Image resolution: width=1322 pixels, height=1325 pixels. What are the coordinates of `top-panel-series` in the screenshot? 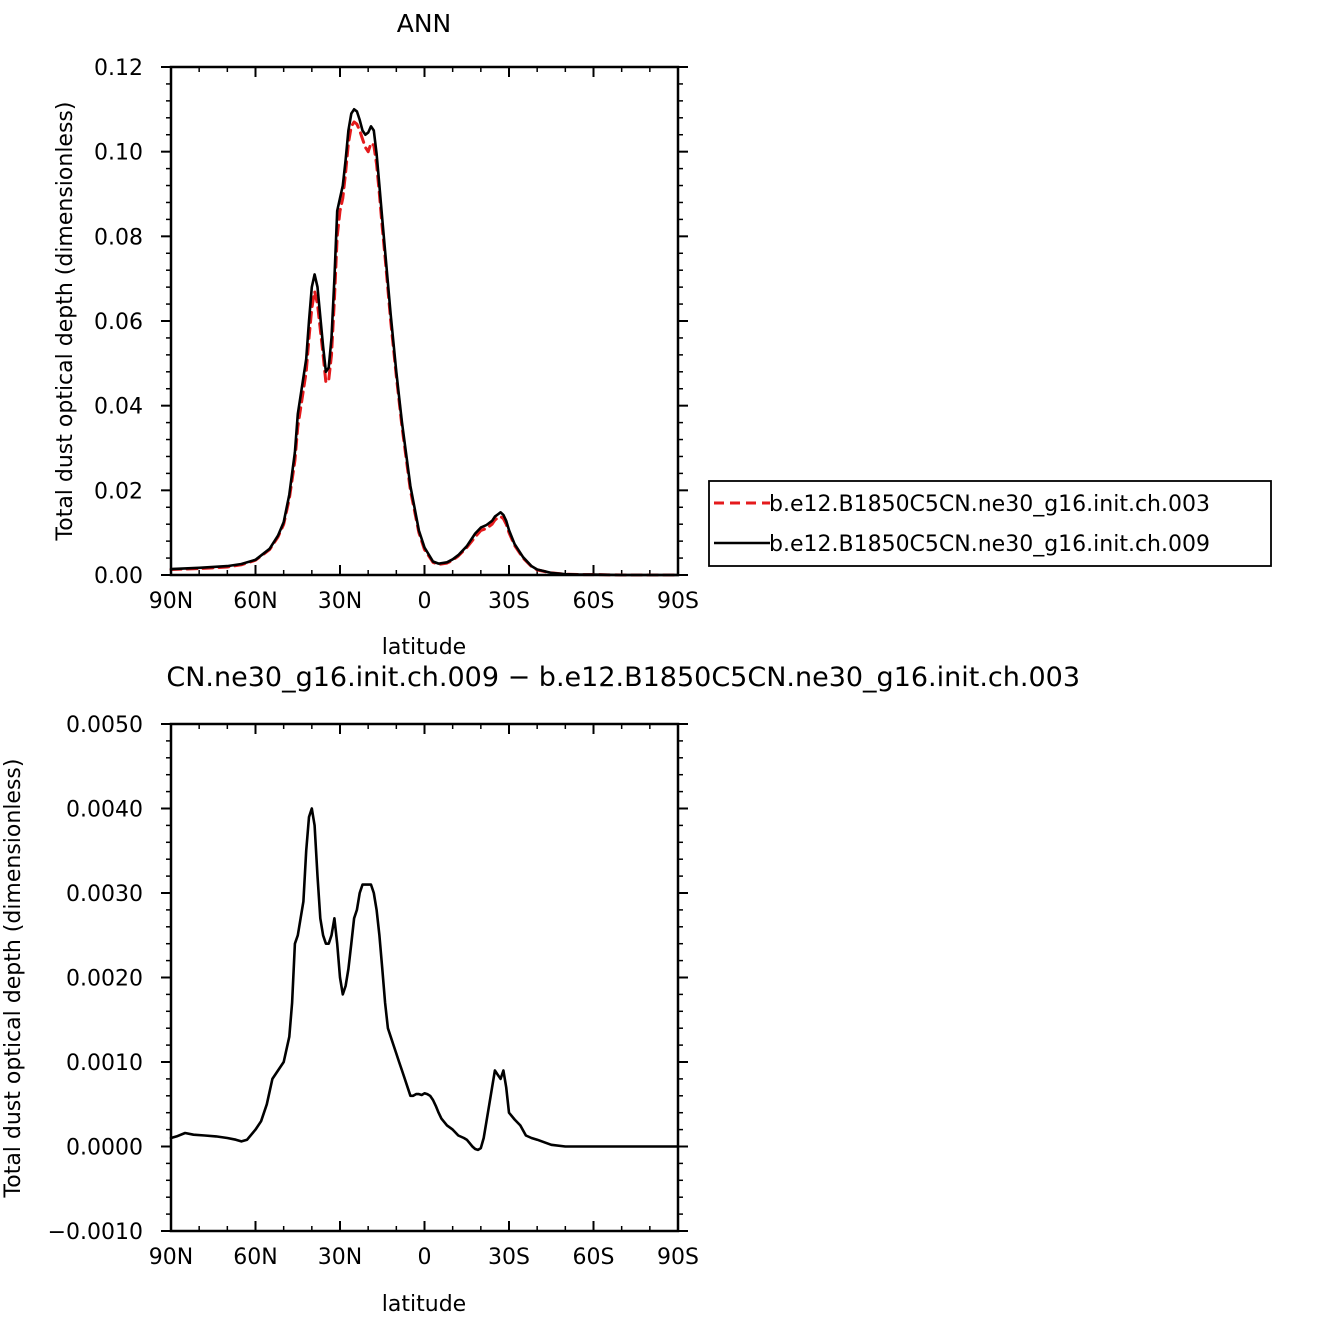 It's located at (424, 342).